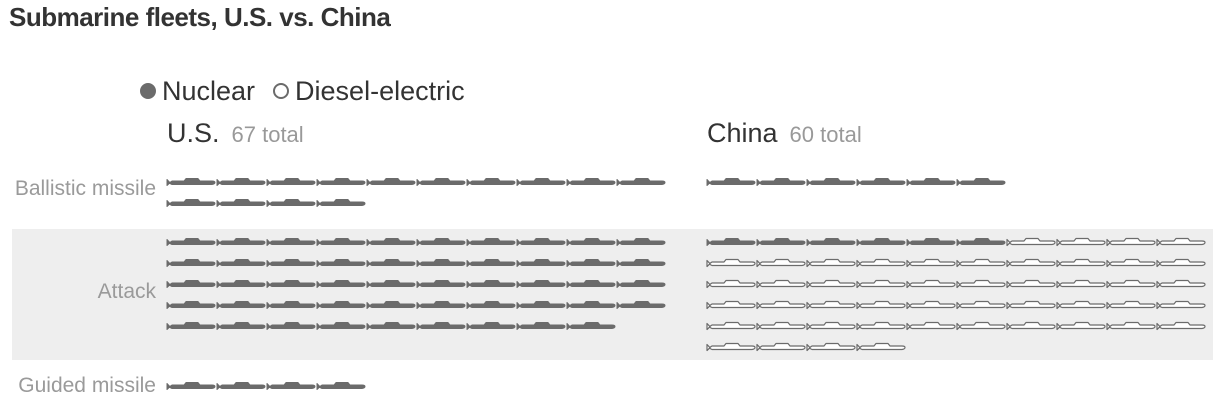 This screenshot has width=1221, height=402. What do you see at coordinates (193, 133) in the screenshot?
I see `country-name-us: U.S.` at bounding box center [193, 133].